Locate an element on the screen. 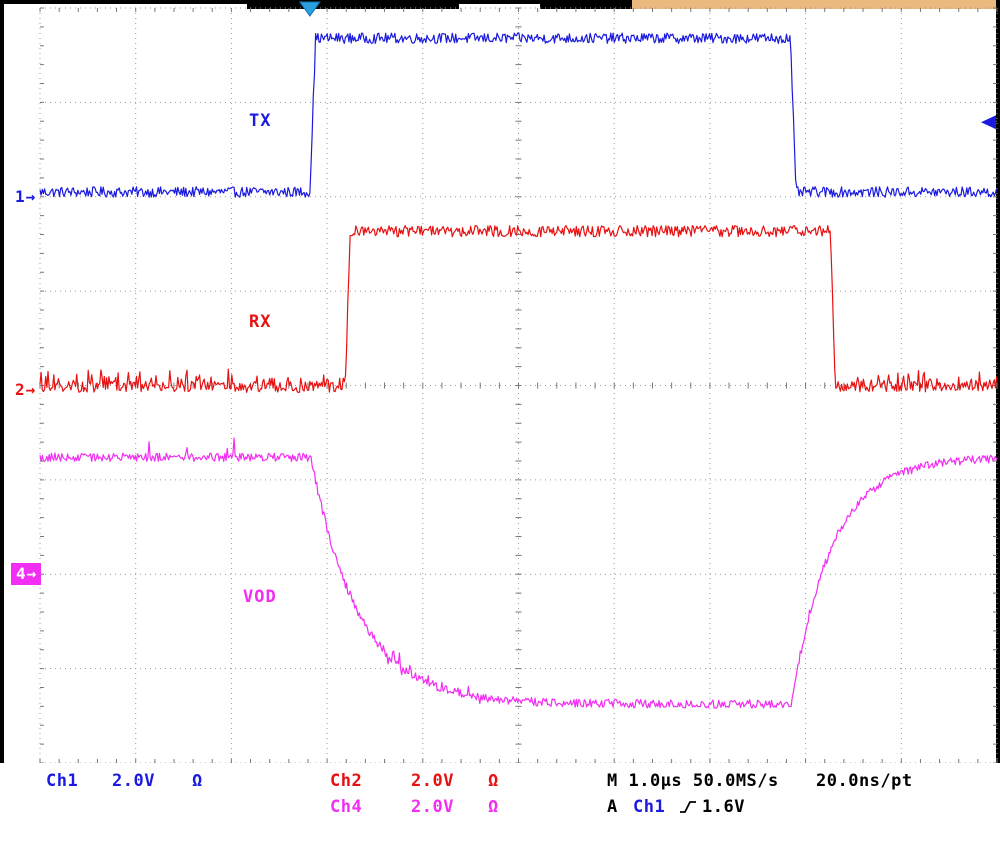  trace-label-rx: RX is located at coordinates (260, 322).